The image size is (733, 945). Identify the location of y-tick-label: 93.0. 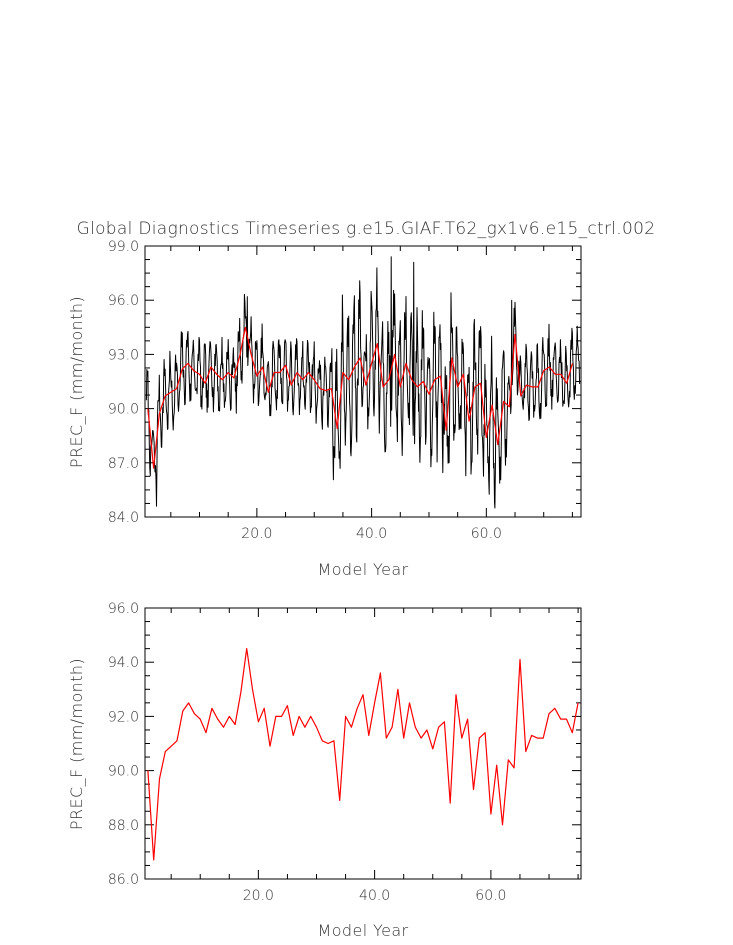
(123, 355).